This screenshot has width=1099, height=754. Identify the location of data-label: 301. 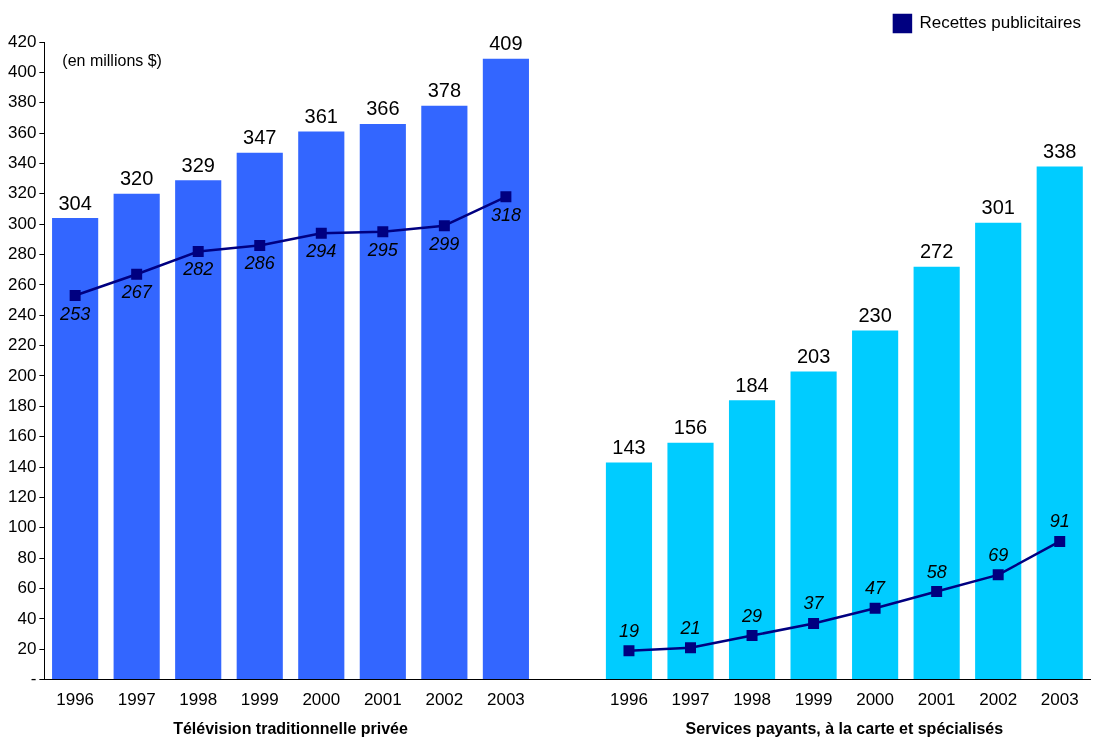
(998, 207).